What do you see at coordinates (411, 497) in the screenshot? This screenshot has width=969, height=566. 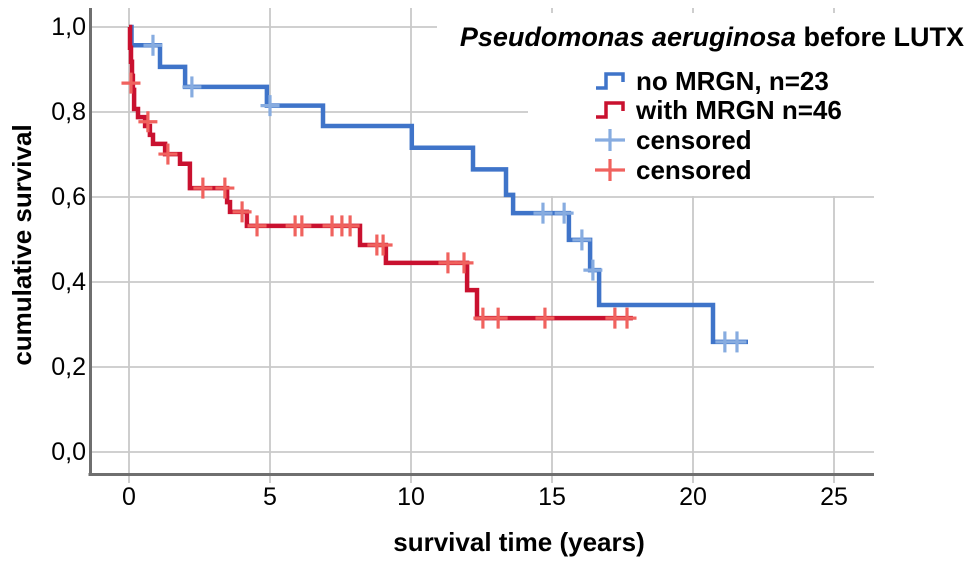 I see `x-tick-label-10: 10` at bounding box center [411, 497].